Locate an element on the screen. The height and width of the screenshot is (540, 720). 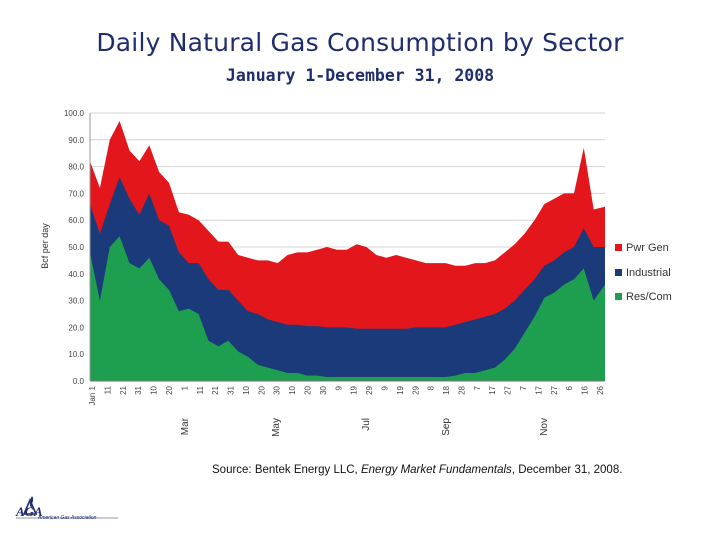
x-tick-label: 1 is located at coordinates (184, 387).